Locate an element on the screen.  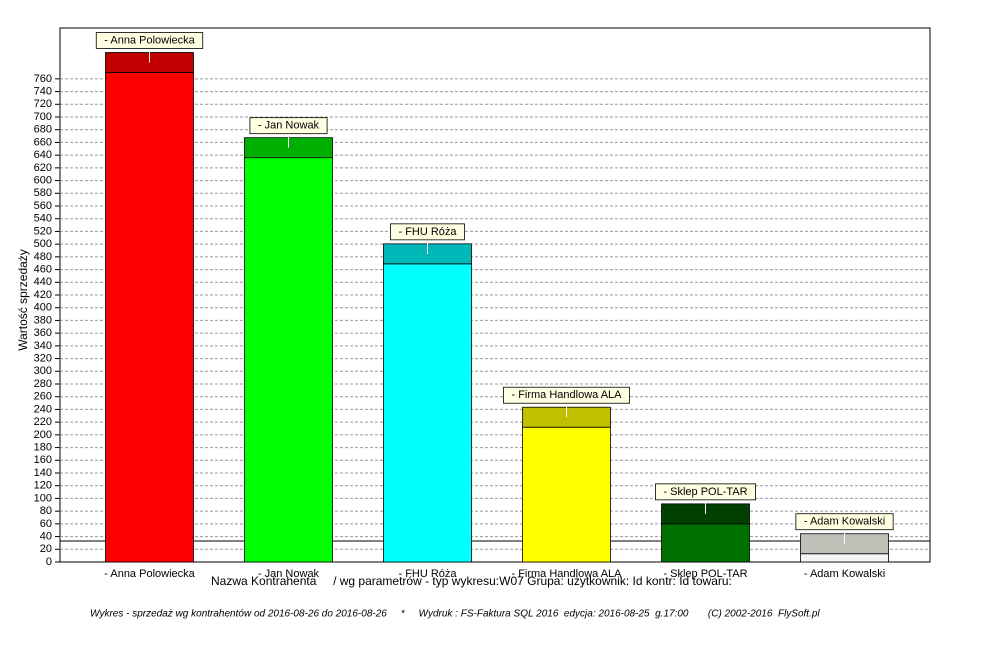
x-tick-label: - Adam Kowalski is located at coordinates (844, 574).